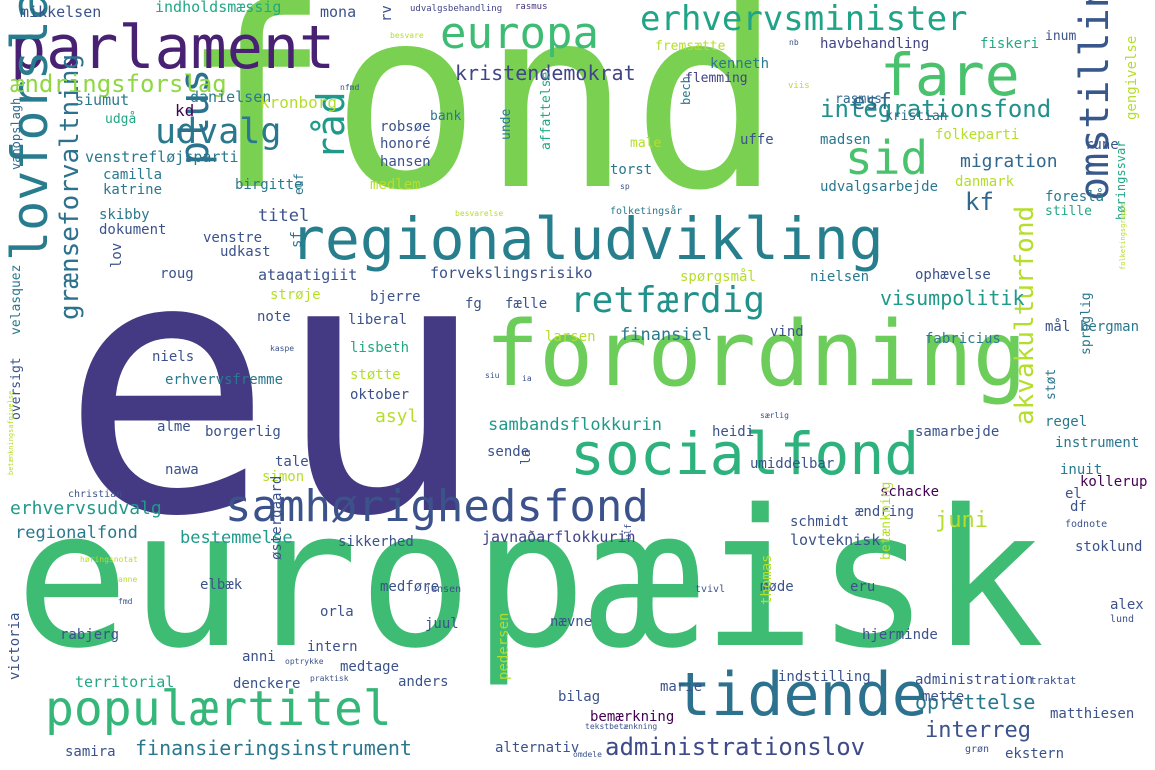  I want to click on word-interreg: interreg, so click(978, 730).